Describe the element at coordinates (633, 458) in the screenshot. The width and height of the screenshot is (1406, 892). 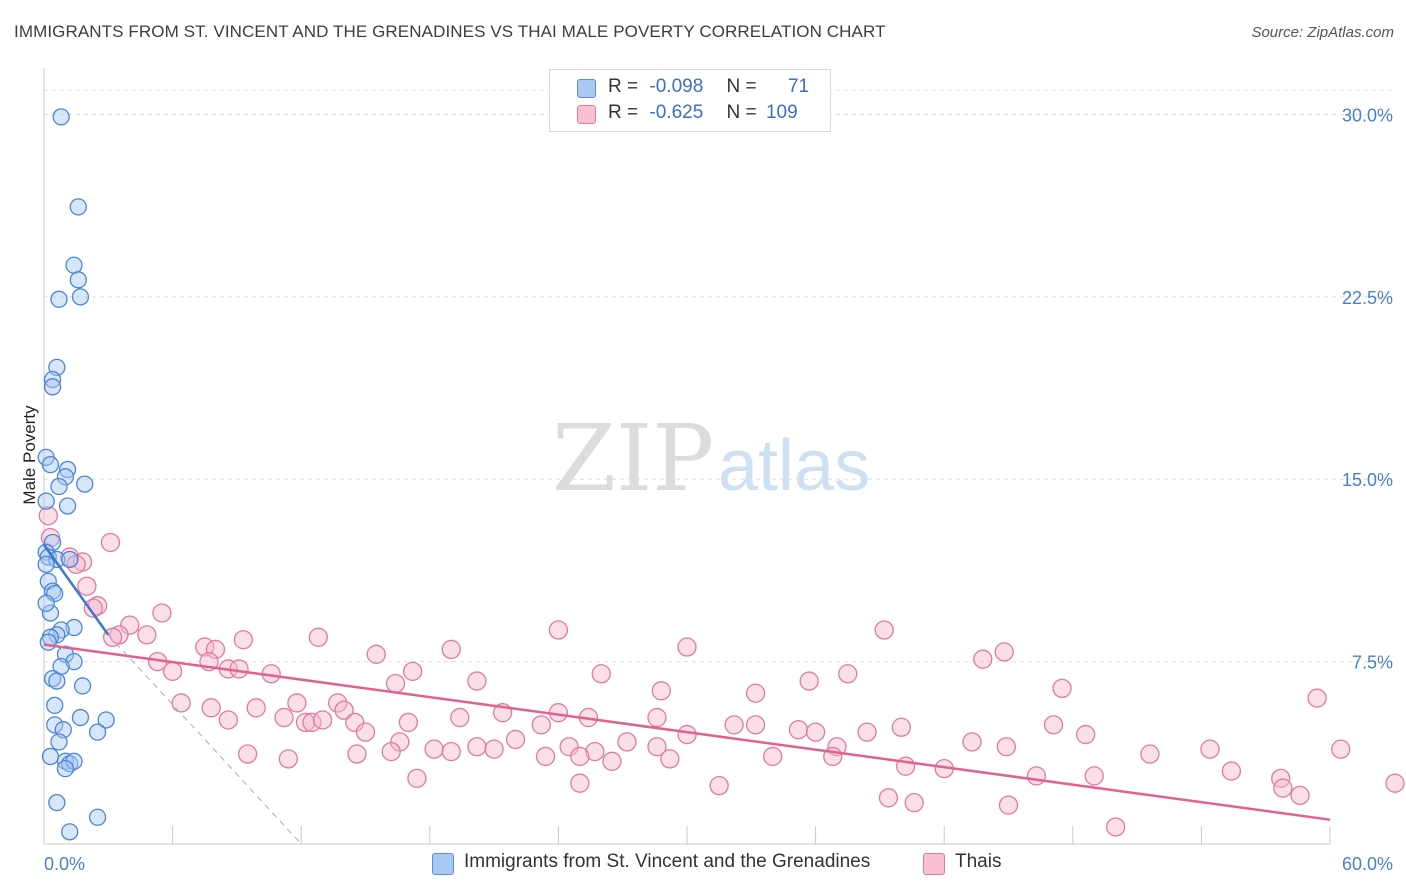
I see `watermark-zip: ZIP` at that location.